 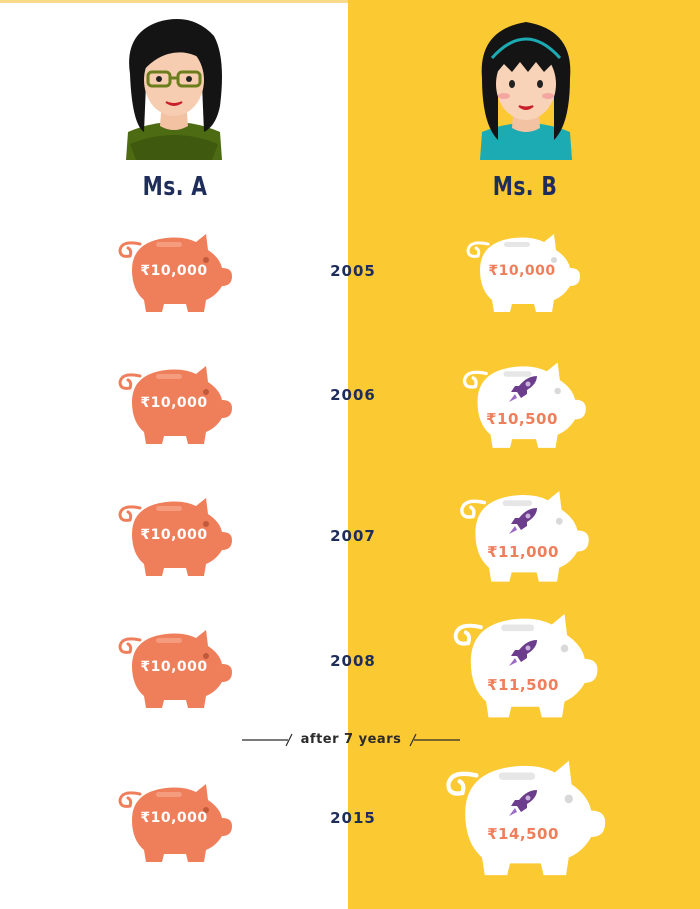 I want to click on ms-b-name: Ms. B, so click(x=525, y=187).